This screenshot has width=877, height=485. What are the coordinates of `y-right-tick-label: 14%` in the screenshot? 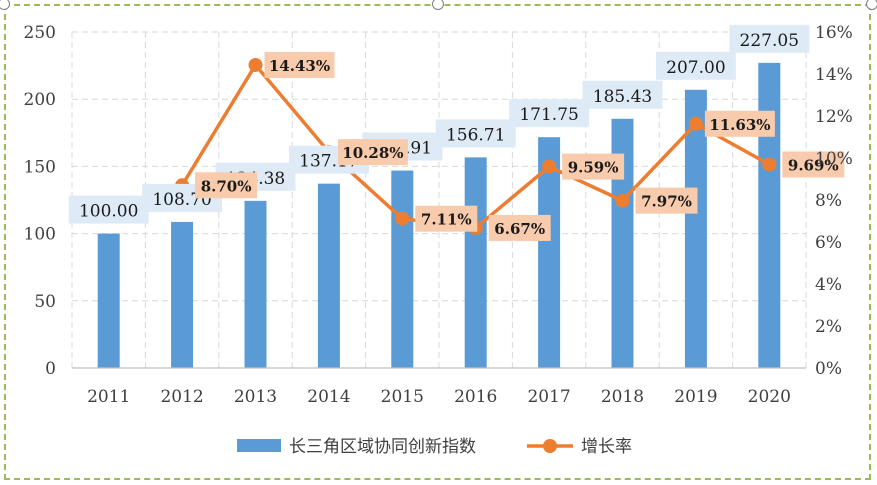 It's located at (834, 75).